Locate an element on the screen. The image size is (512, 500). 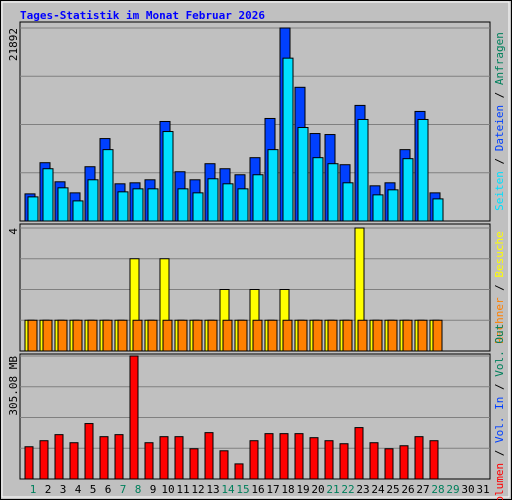
x-tick-label: 31 is located at coordinates (482, 489).